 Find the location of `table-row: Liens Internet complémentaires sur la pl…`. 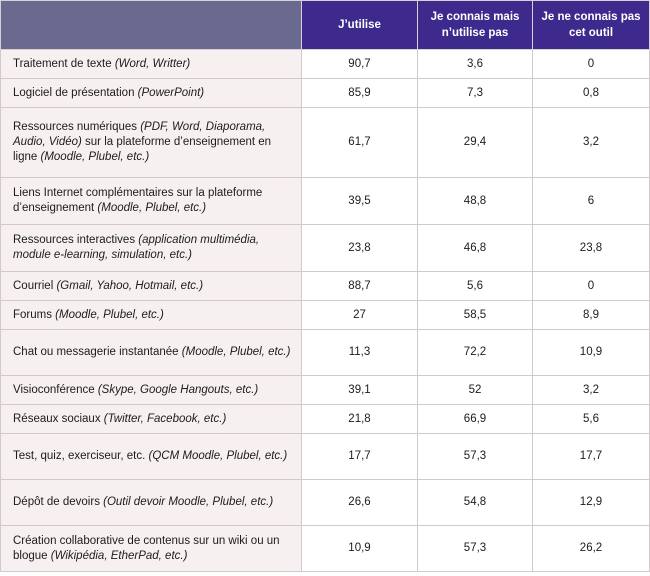

table-row: Liens Internet complémentaires sur la pl… is located at coordinates (325, 201).